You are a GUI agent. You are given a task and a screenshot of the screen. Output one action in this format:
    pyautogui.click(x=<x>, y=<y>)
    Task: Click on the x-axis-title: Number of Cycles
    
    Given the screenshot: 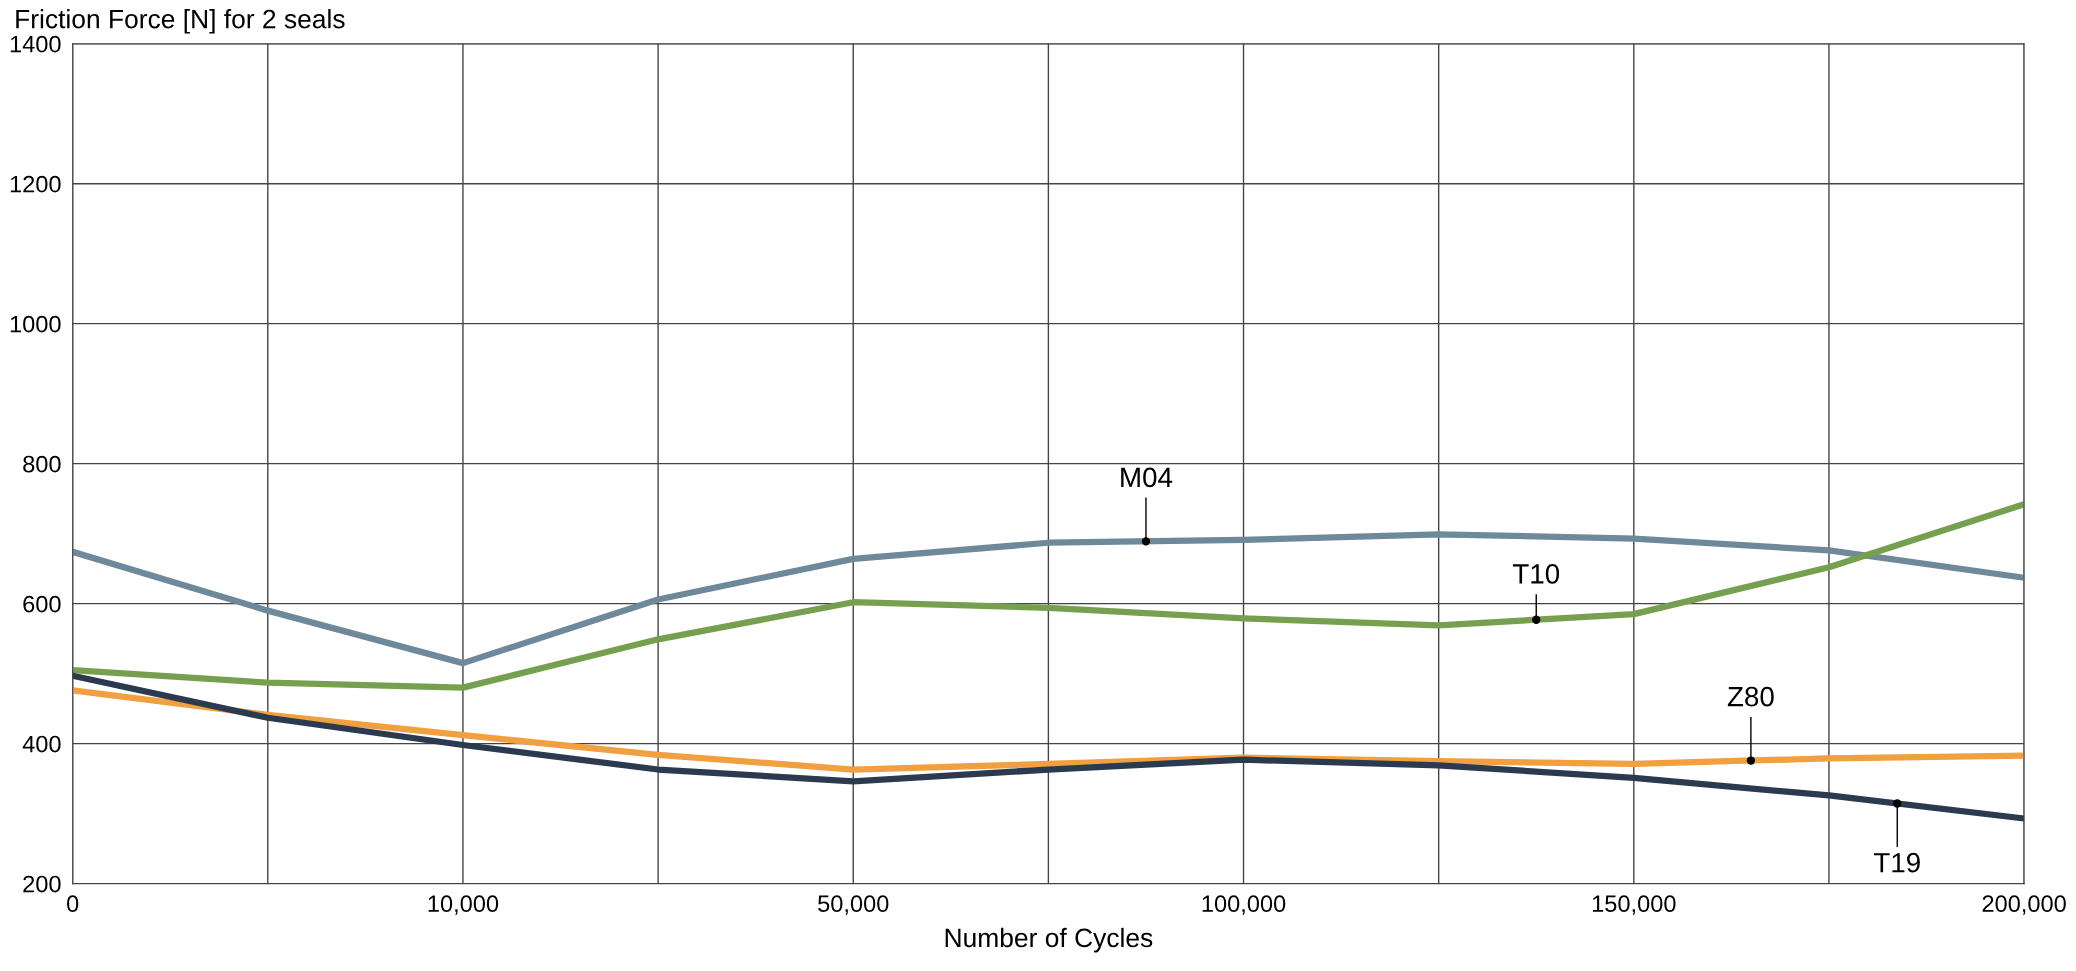 What is the action you would take?
    pyautogui.click(x=1049, y=940)
    